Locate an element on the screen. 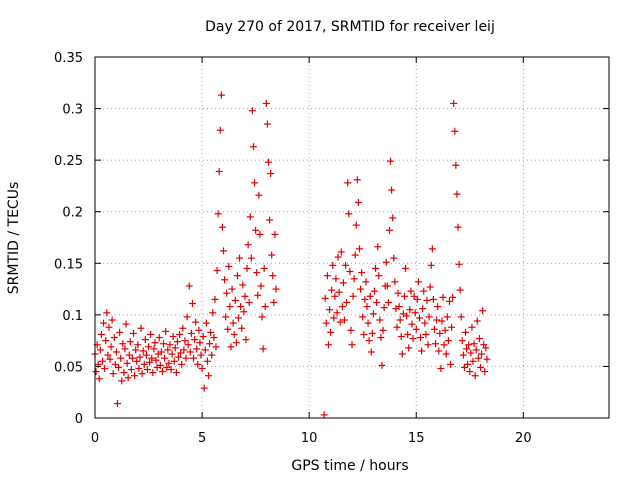 The height and width of the screenshot is (480, 640). x-tick-label: 0 is located at coordinates (95, 438).